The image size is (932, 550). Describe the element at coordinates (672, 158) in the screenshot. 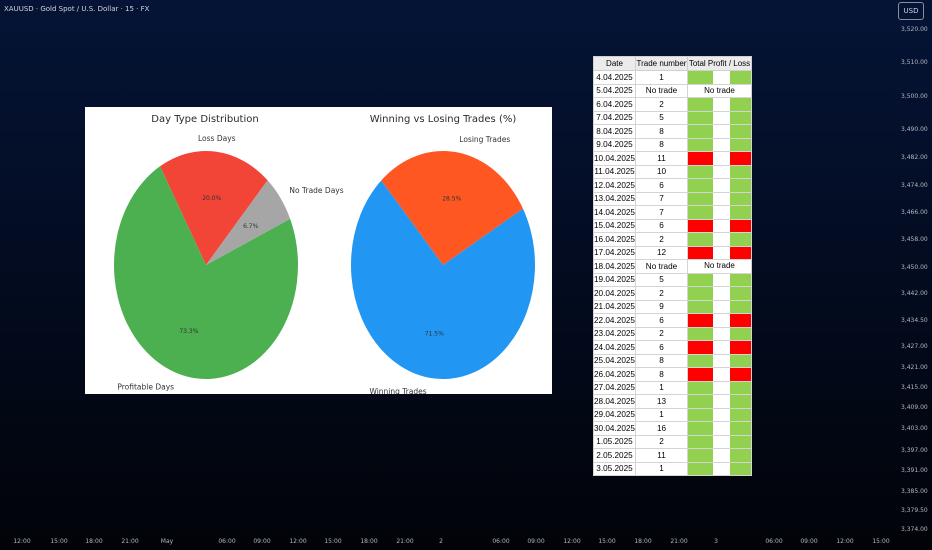

I see `table-row: 10.04.2025 11` at that location.